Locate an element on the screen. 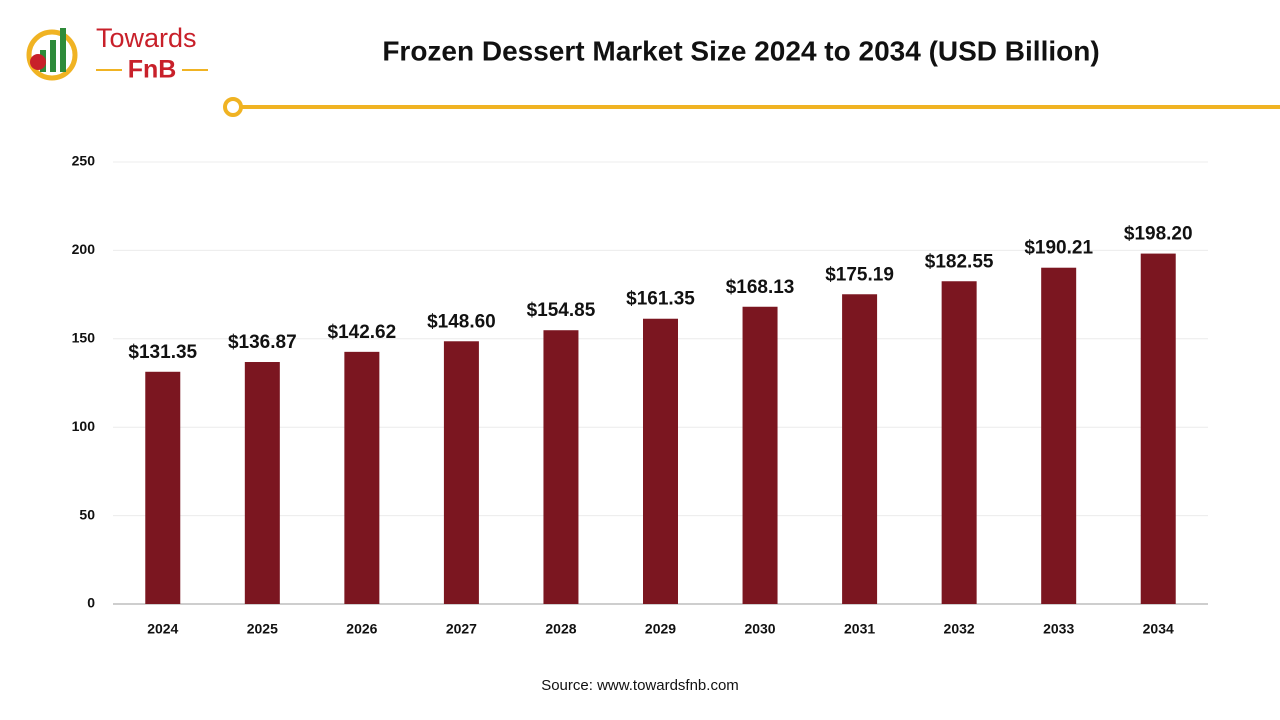 The image size is (1280, 720). y-tick-label: 50 is located at coordinates (87, 514).